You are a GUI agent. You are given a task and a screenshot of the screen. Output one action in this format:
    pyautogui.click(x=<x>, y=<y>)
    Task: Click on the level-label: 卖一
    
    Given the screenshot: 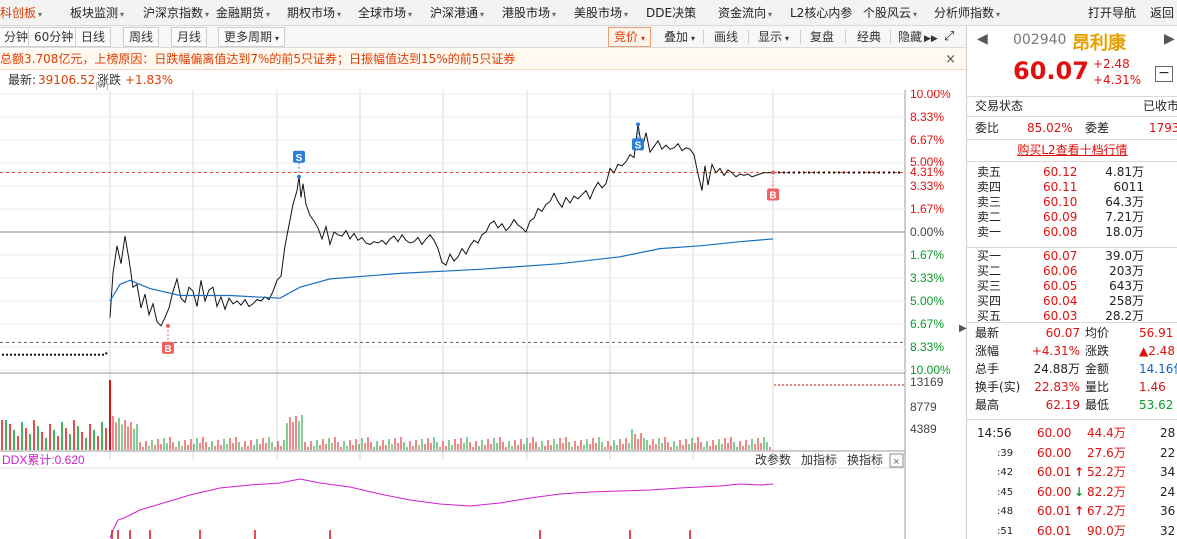 What is the action you would take?
    pyautogui.click(x=989, y=232)
    